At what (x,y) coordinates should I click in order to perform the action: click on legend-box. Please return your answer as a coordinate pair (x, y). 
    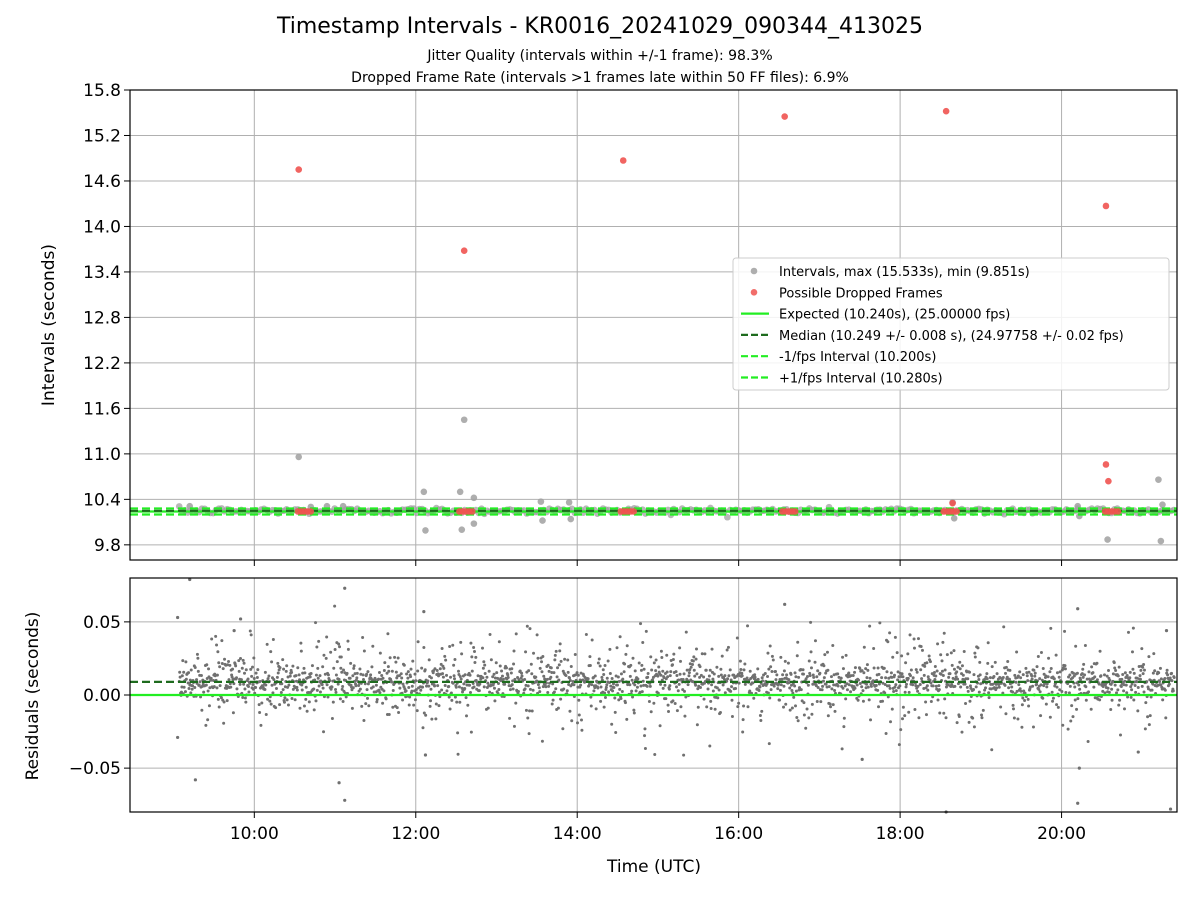
    Looking at the image, I should click on (951, 324).